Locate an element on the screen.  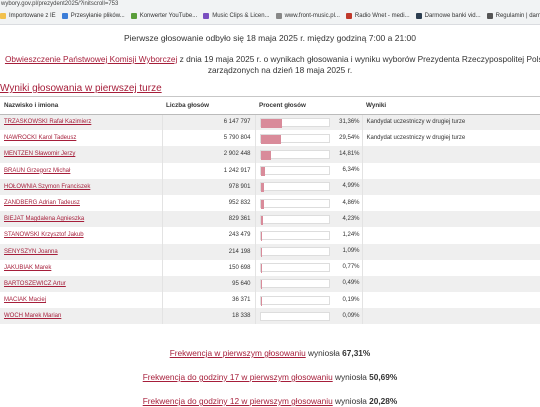
candidate-link: BARTOSZEWICZ Artur is located at coordinates (35, 283).